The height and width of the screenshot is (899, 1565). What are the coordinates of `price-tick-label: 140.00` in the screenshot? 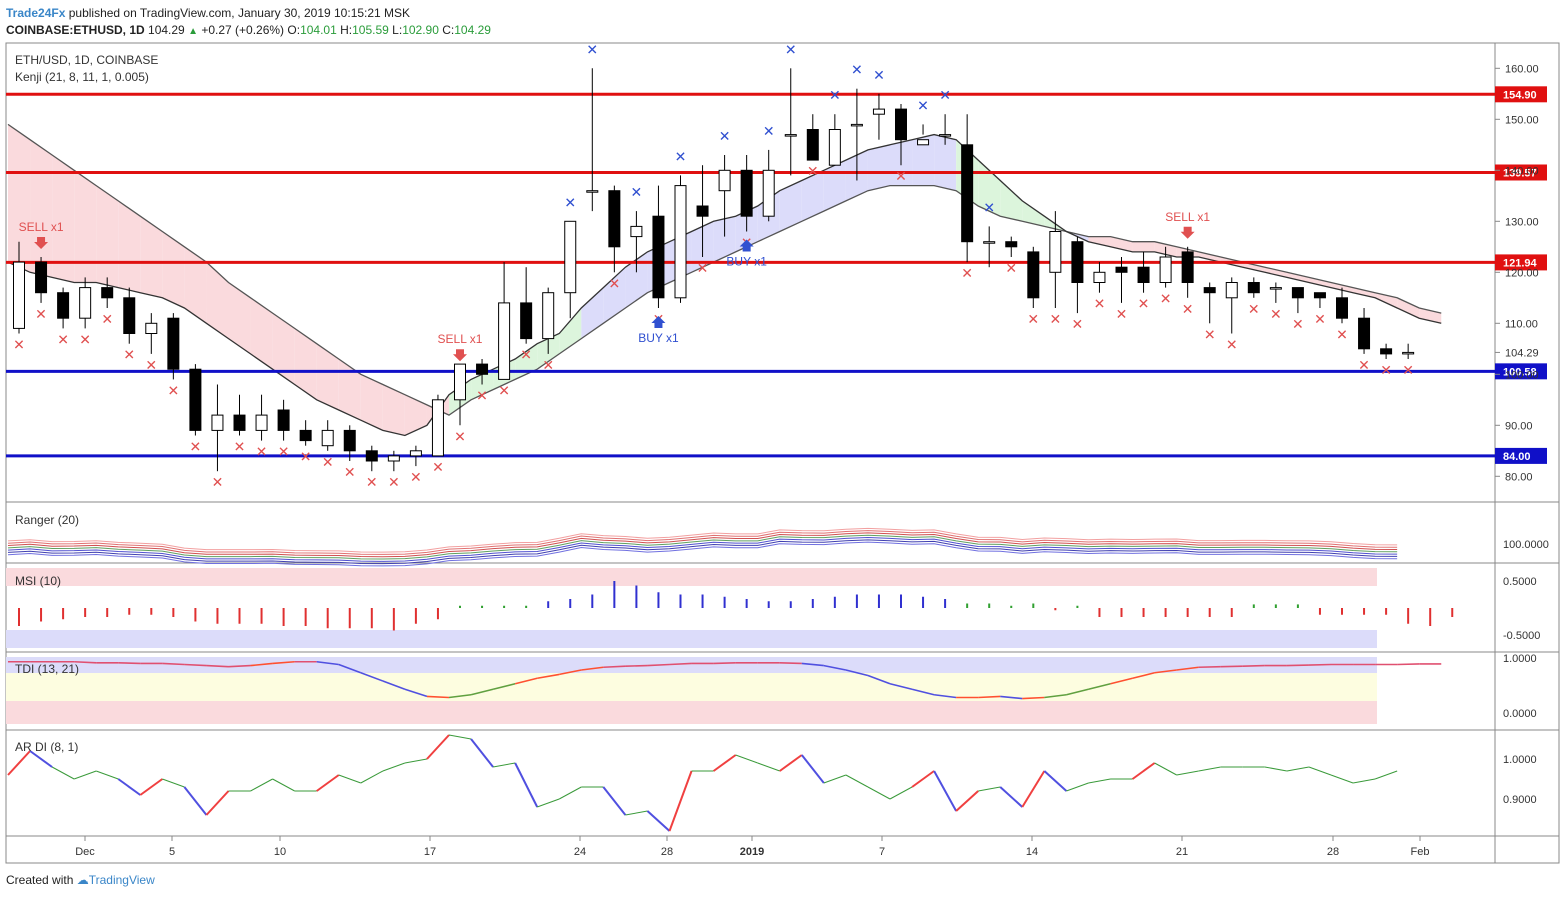 It's located at (1522, 171).